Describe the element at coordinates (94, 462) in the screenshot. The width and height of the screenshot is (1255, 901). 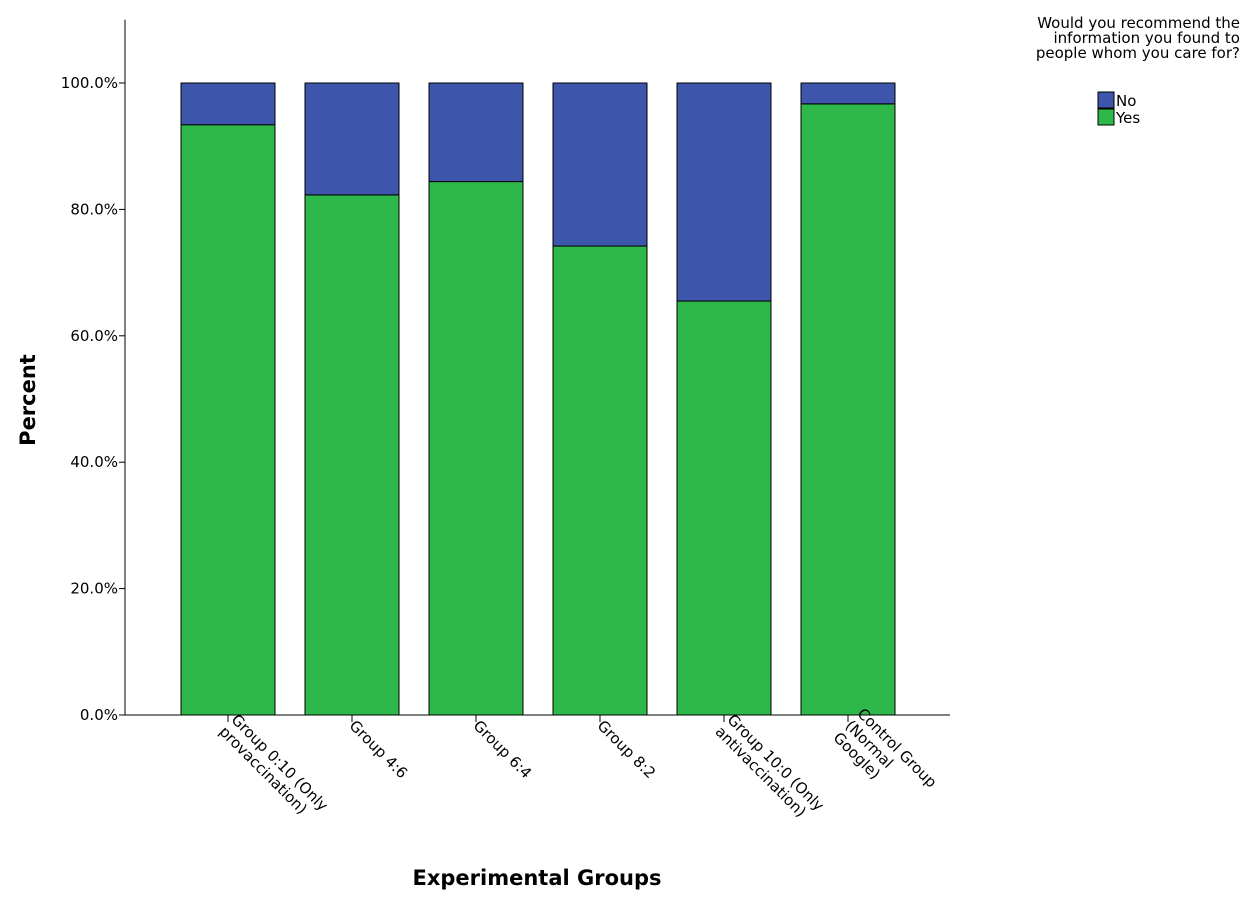
I see `y-tick-label: 40.0%` at that location.